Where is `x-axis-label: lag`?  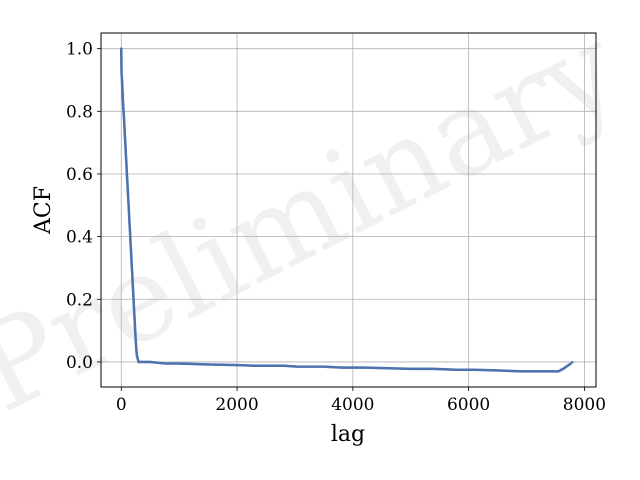 x-axis-label: lag is located at coordinates (348, 434).